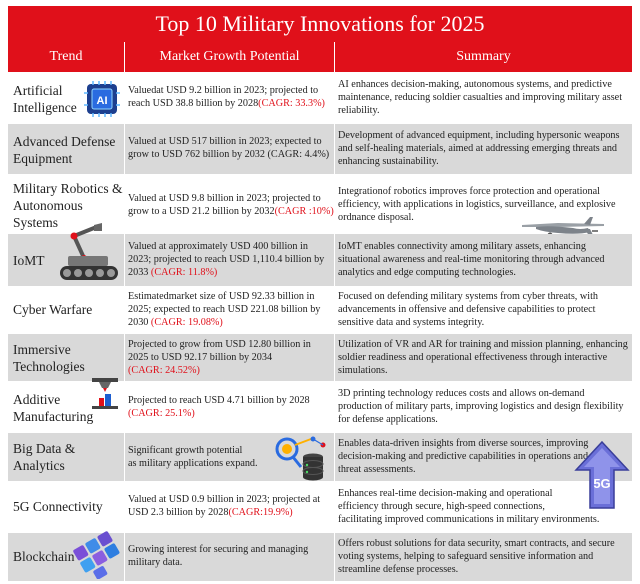 This screenshot has width=640, height=584. What do you see at coordinates (230, 57) in the screenshot?
I see `header-market: Market Growth Potential` at bounding box center [230, 57].